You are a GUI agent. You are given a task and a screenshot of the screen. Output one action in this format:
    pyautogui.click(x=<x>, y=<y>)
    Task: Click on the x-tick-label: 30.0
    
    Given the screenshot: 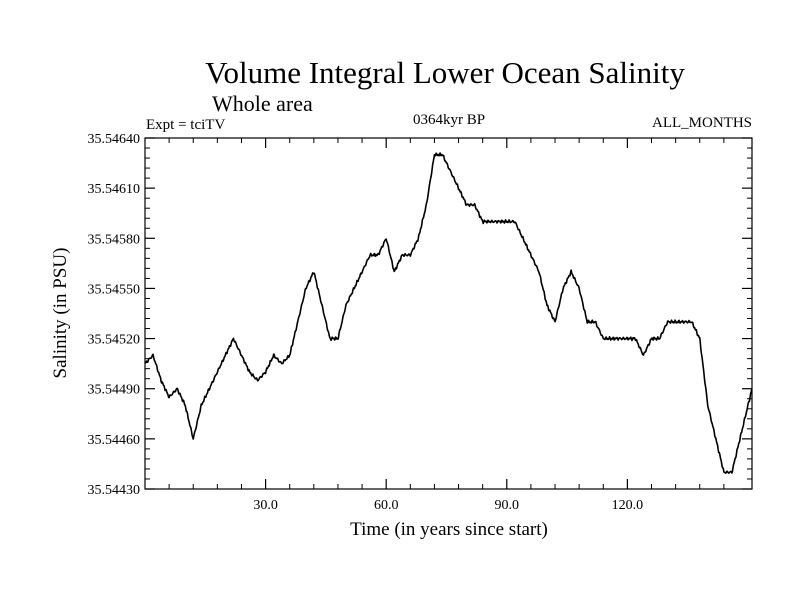 What is the action you would take?
    pyautogui.click(x=265, y=505)
    